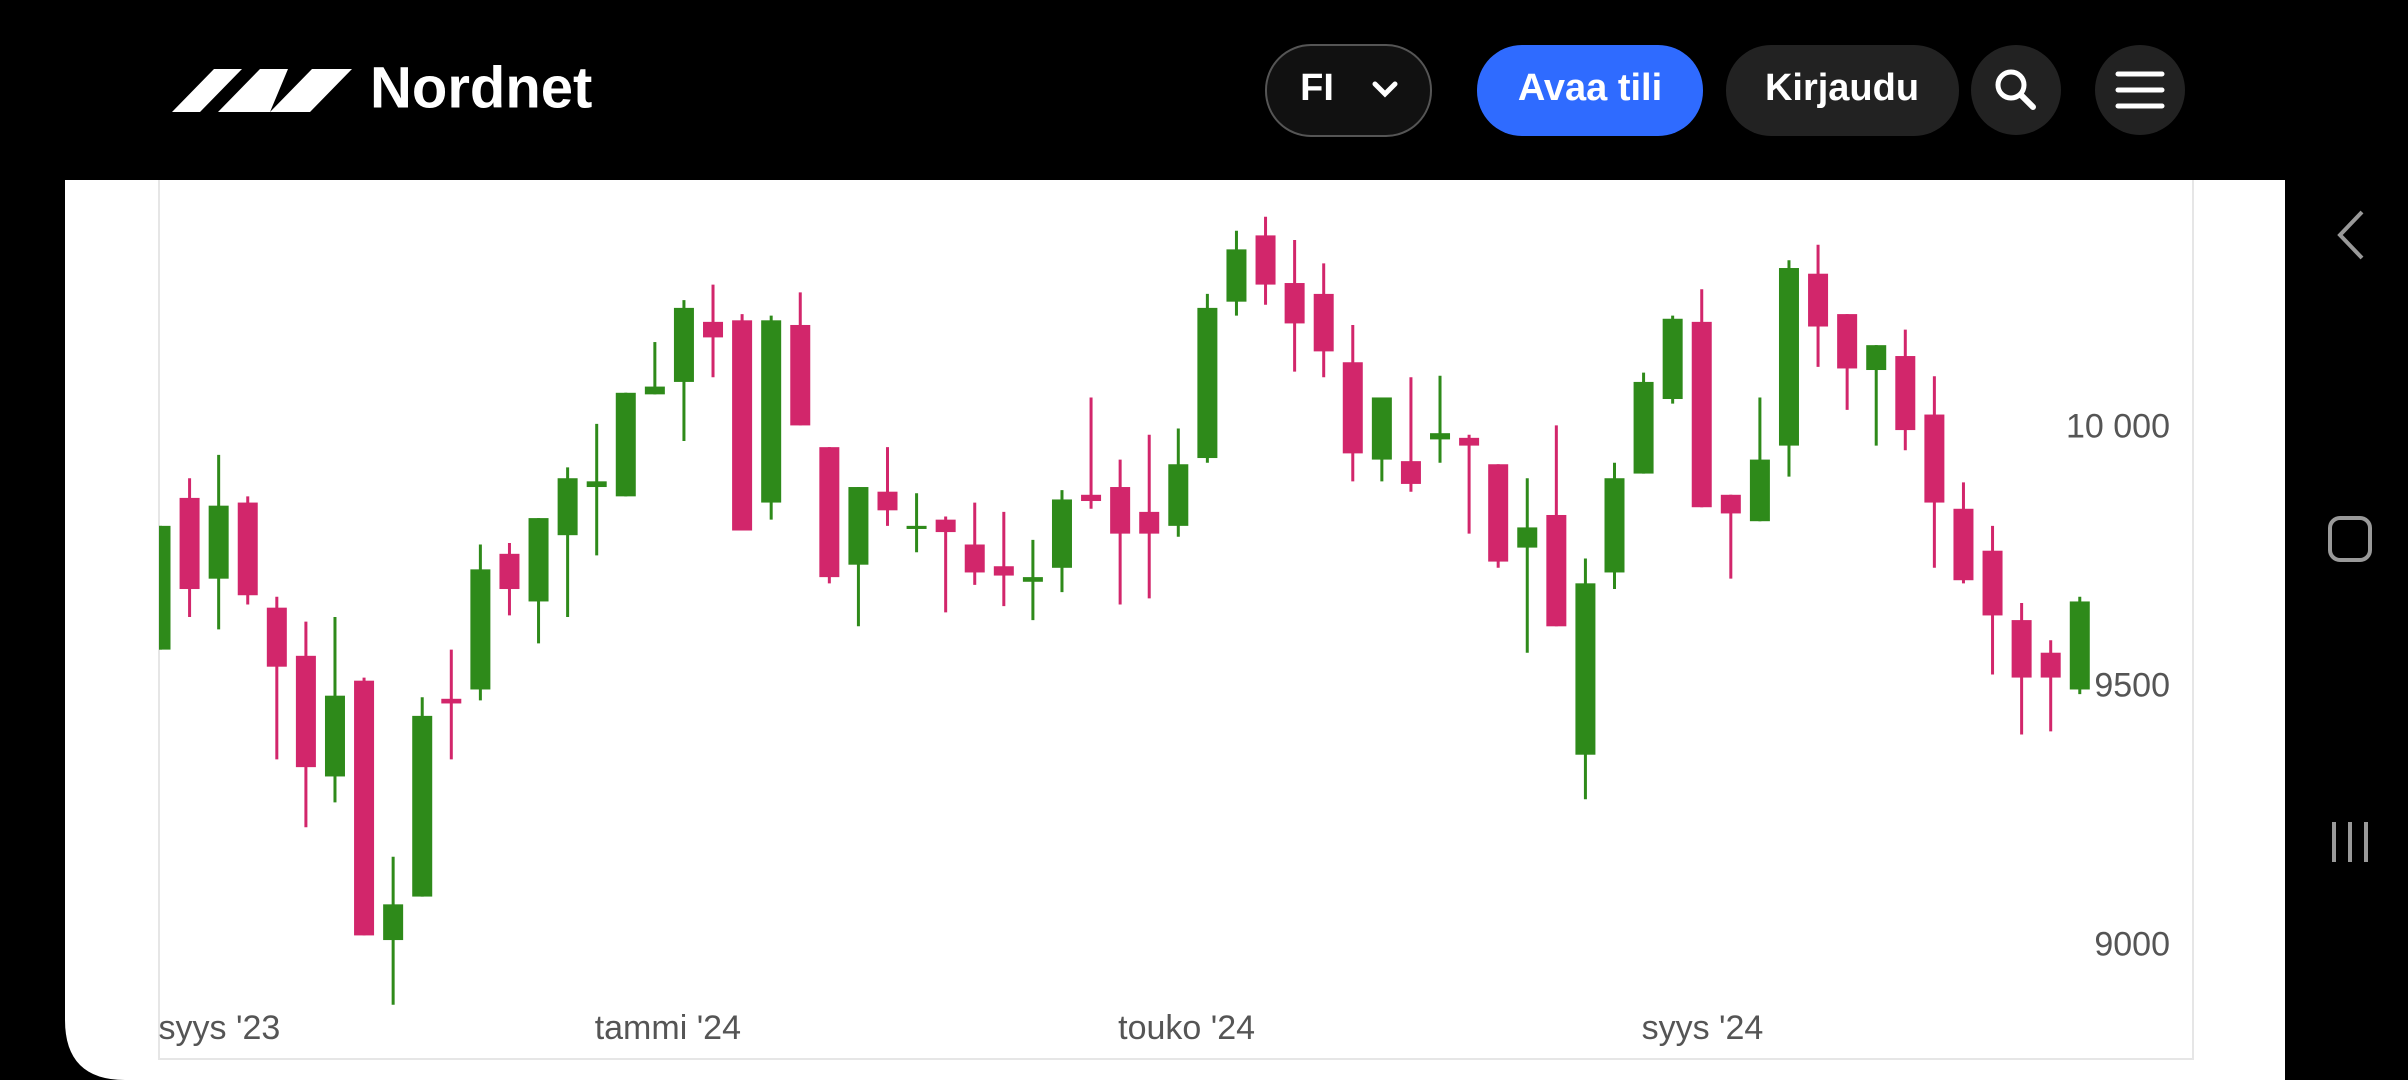 Image resolution: width=2408 pixels, height=1080 pixels. What do you see at coordinates (1385, 89) in the screenshot?
I see `chevron-down` at bounding box center [1385, 89].